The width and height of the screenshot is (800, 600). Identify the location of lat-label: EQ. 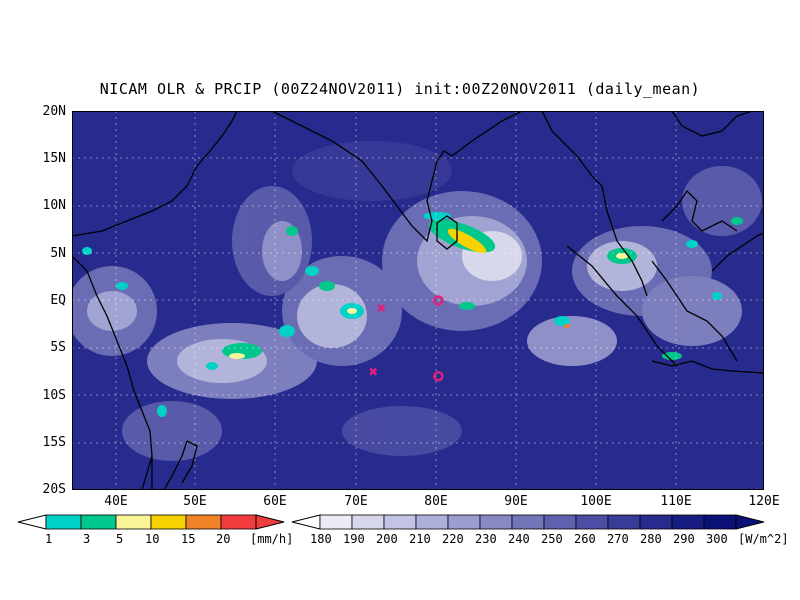
(58, 300).